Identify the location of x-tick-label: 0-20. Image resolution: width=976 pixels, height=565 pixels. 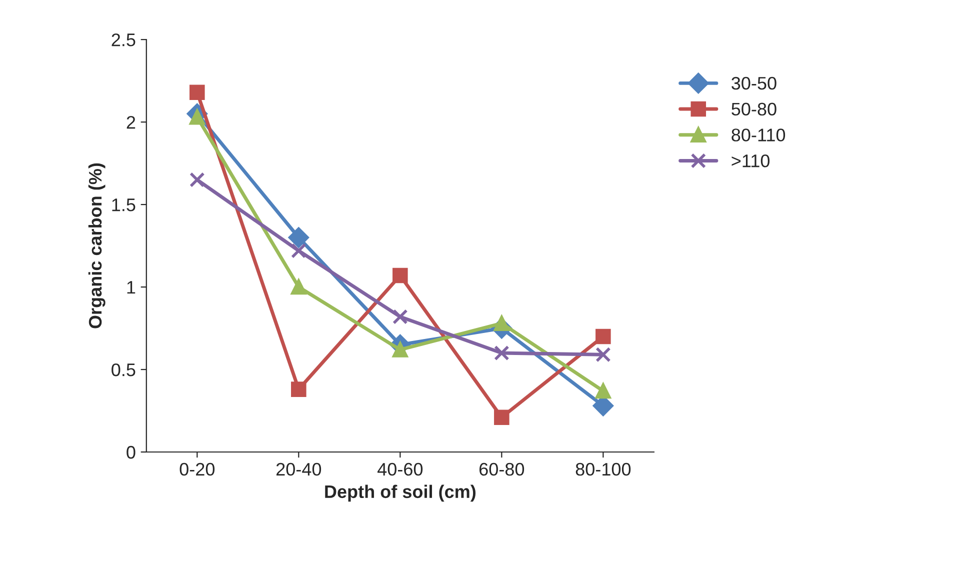
(197, 469).